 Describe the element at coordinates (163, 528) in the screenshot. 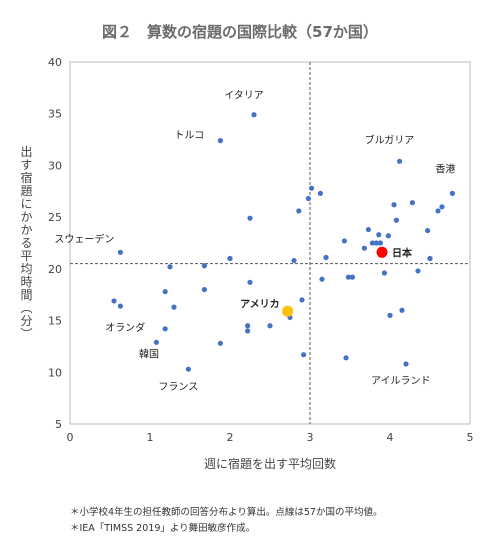

I see `footnote-2: ＊IEA「TIMSS 2019」より舞田敏彦作成。` at that location.